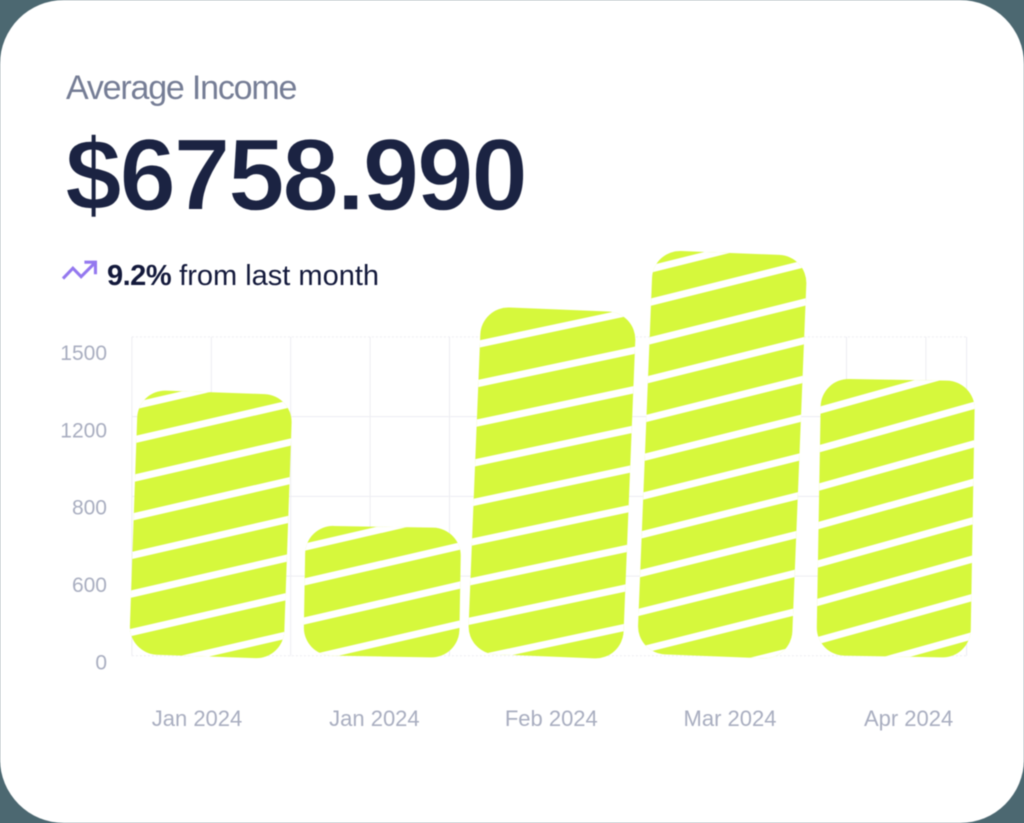 The height and width of the screenshot is (823, 1024). Describe the element at coordinates (101, 663) in the screenshot. I see `svg-text: 0` at that location.